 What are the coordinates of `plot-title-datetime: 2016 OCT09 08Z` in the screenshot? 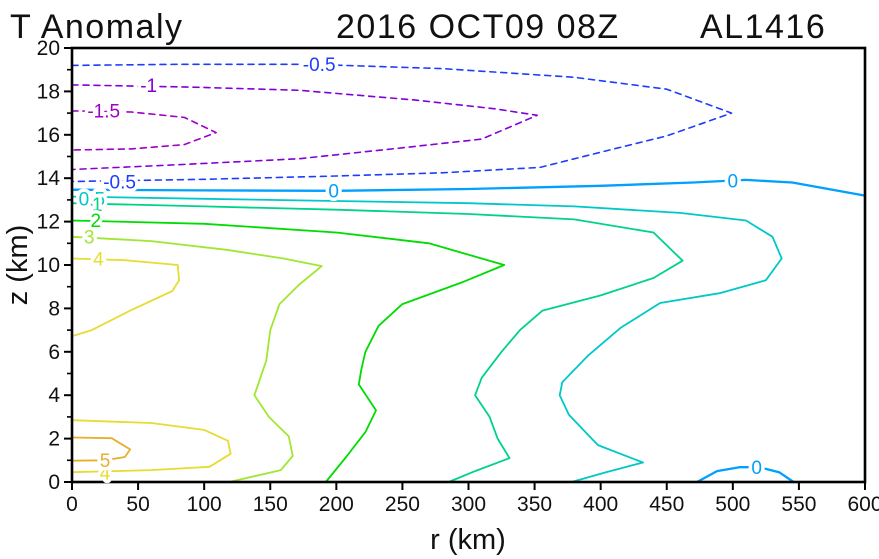 It's located at (478, 27).